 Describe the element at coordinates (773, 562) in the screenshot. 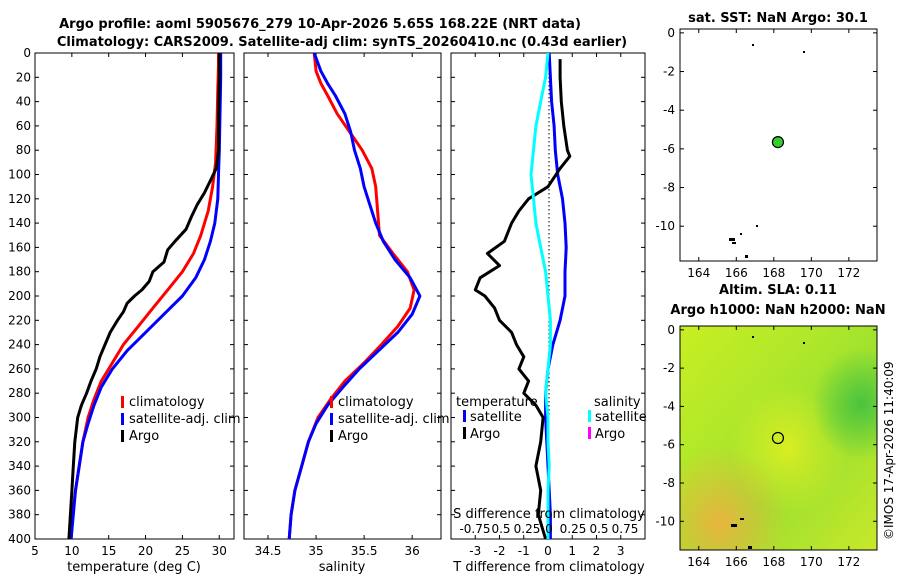

I see `longitude-tick-label: 168` at that location.